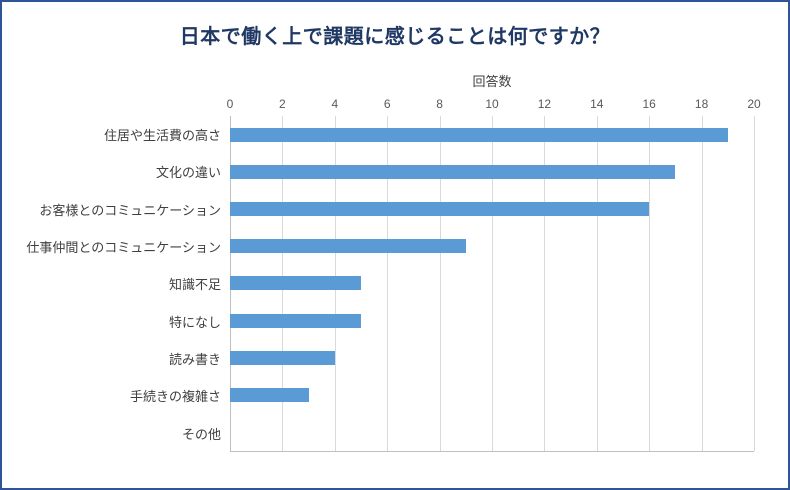  I want to click on chart-title: 日本で働く上で課題に感じることは何ですか？, so click(395, 37).